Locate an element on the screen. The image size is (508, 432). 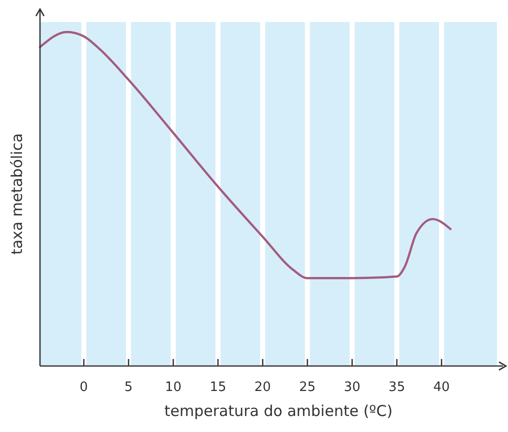
x-tick-label: 20 is located at coordinates (262, 387).